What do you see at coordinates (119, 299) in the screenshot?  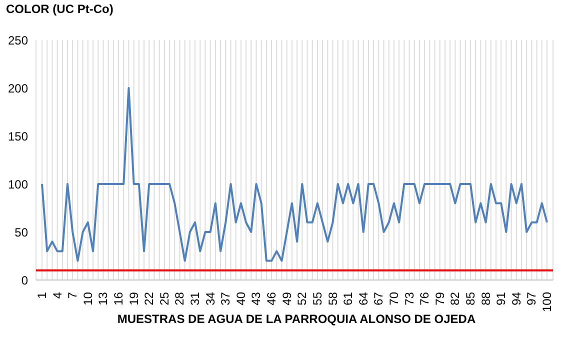 I see `x-tick-label: 16` at bounding box center [119, 299].